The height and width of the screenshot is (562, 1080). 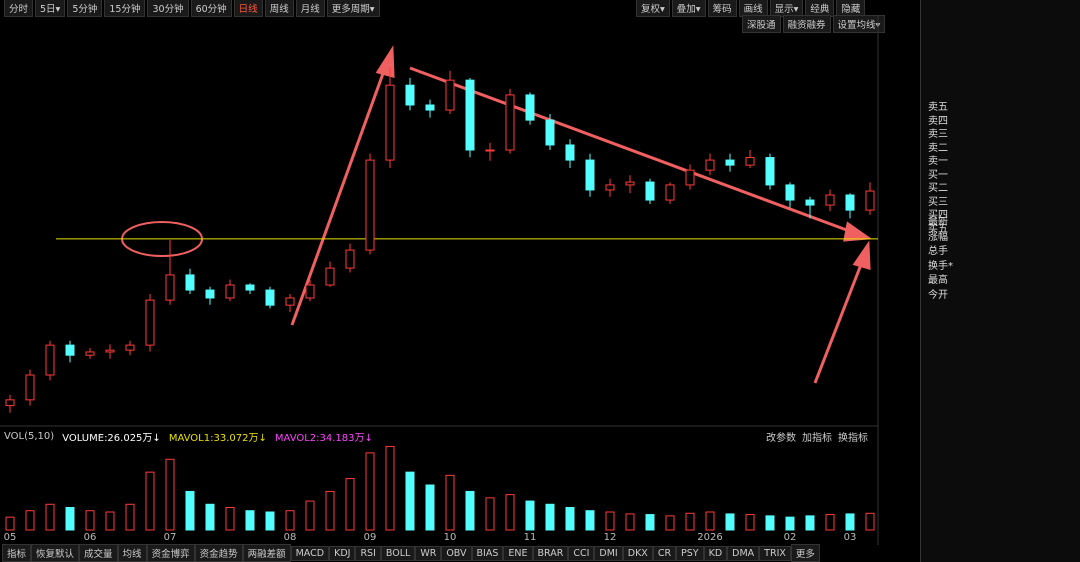 What do you see at coordinates (743, 553) in the screenshot?
I see `button: DMA` at bounding box center [743, 553].